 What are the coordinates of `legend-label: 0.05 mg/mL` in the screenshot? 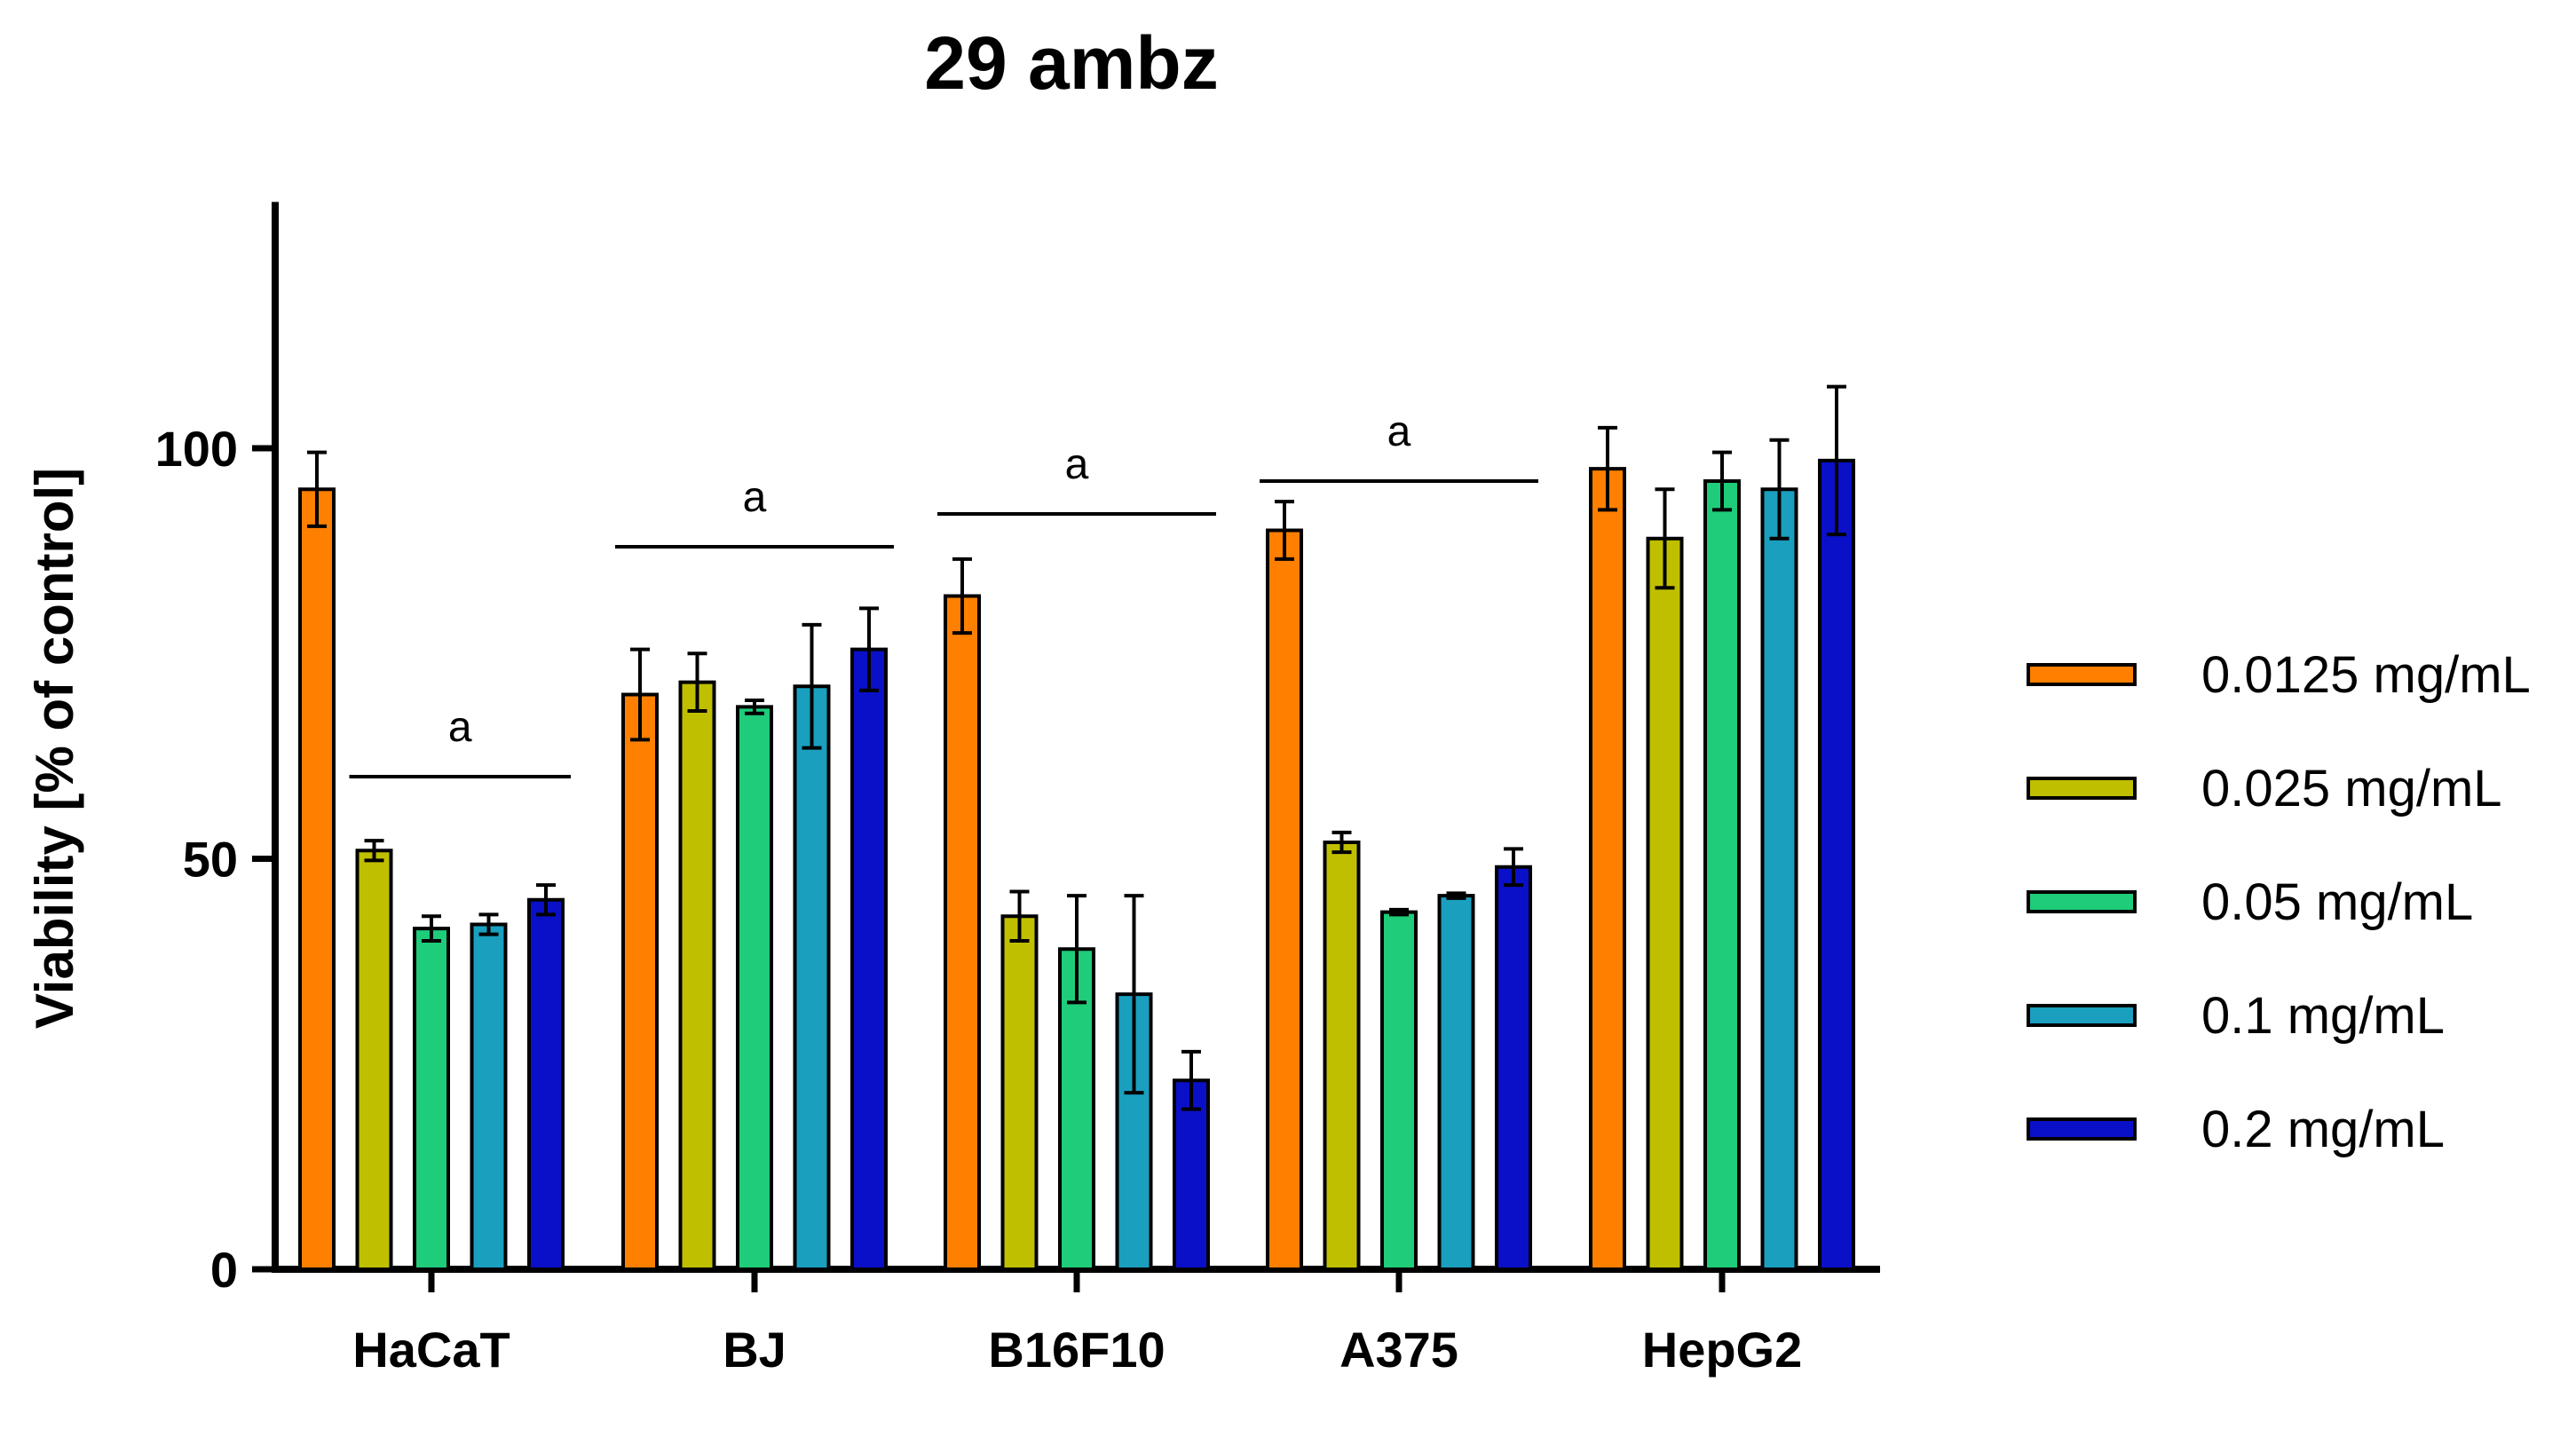 It's located at (2337, 902).